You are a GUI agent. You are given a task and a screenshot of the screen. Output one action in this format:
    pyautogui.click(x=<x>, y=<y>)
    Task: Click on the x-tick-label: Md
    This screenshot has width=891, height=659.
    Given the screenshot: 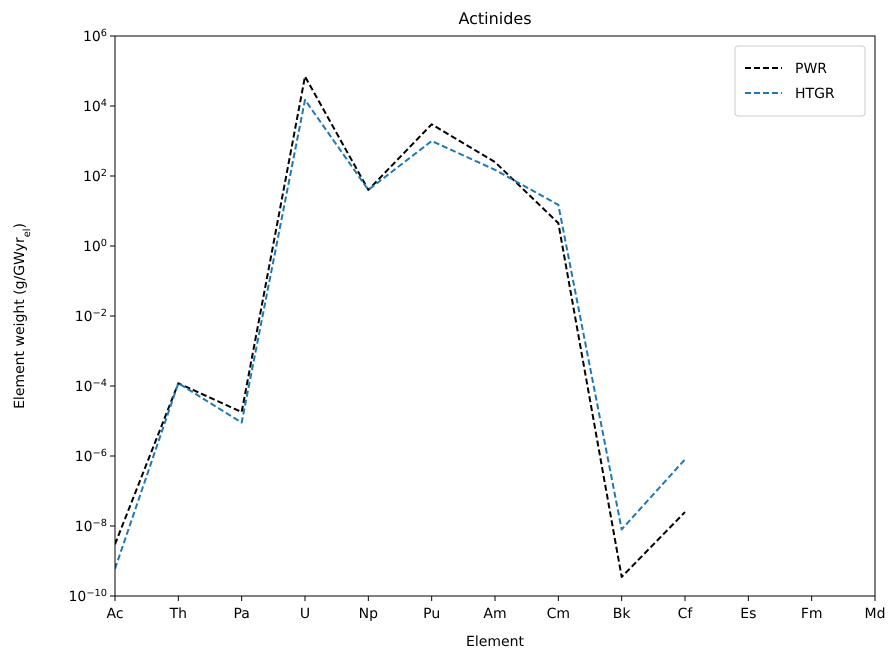 What is the action you would take?
    pyautogui.click(x=875, y=614)
    